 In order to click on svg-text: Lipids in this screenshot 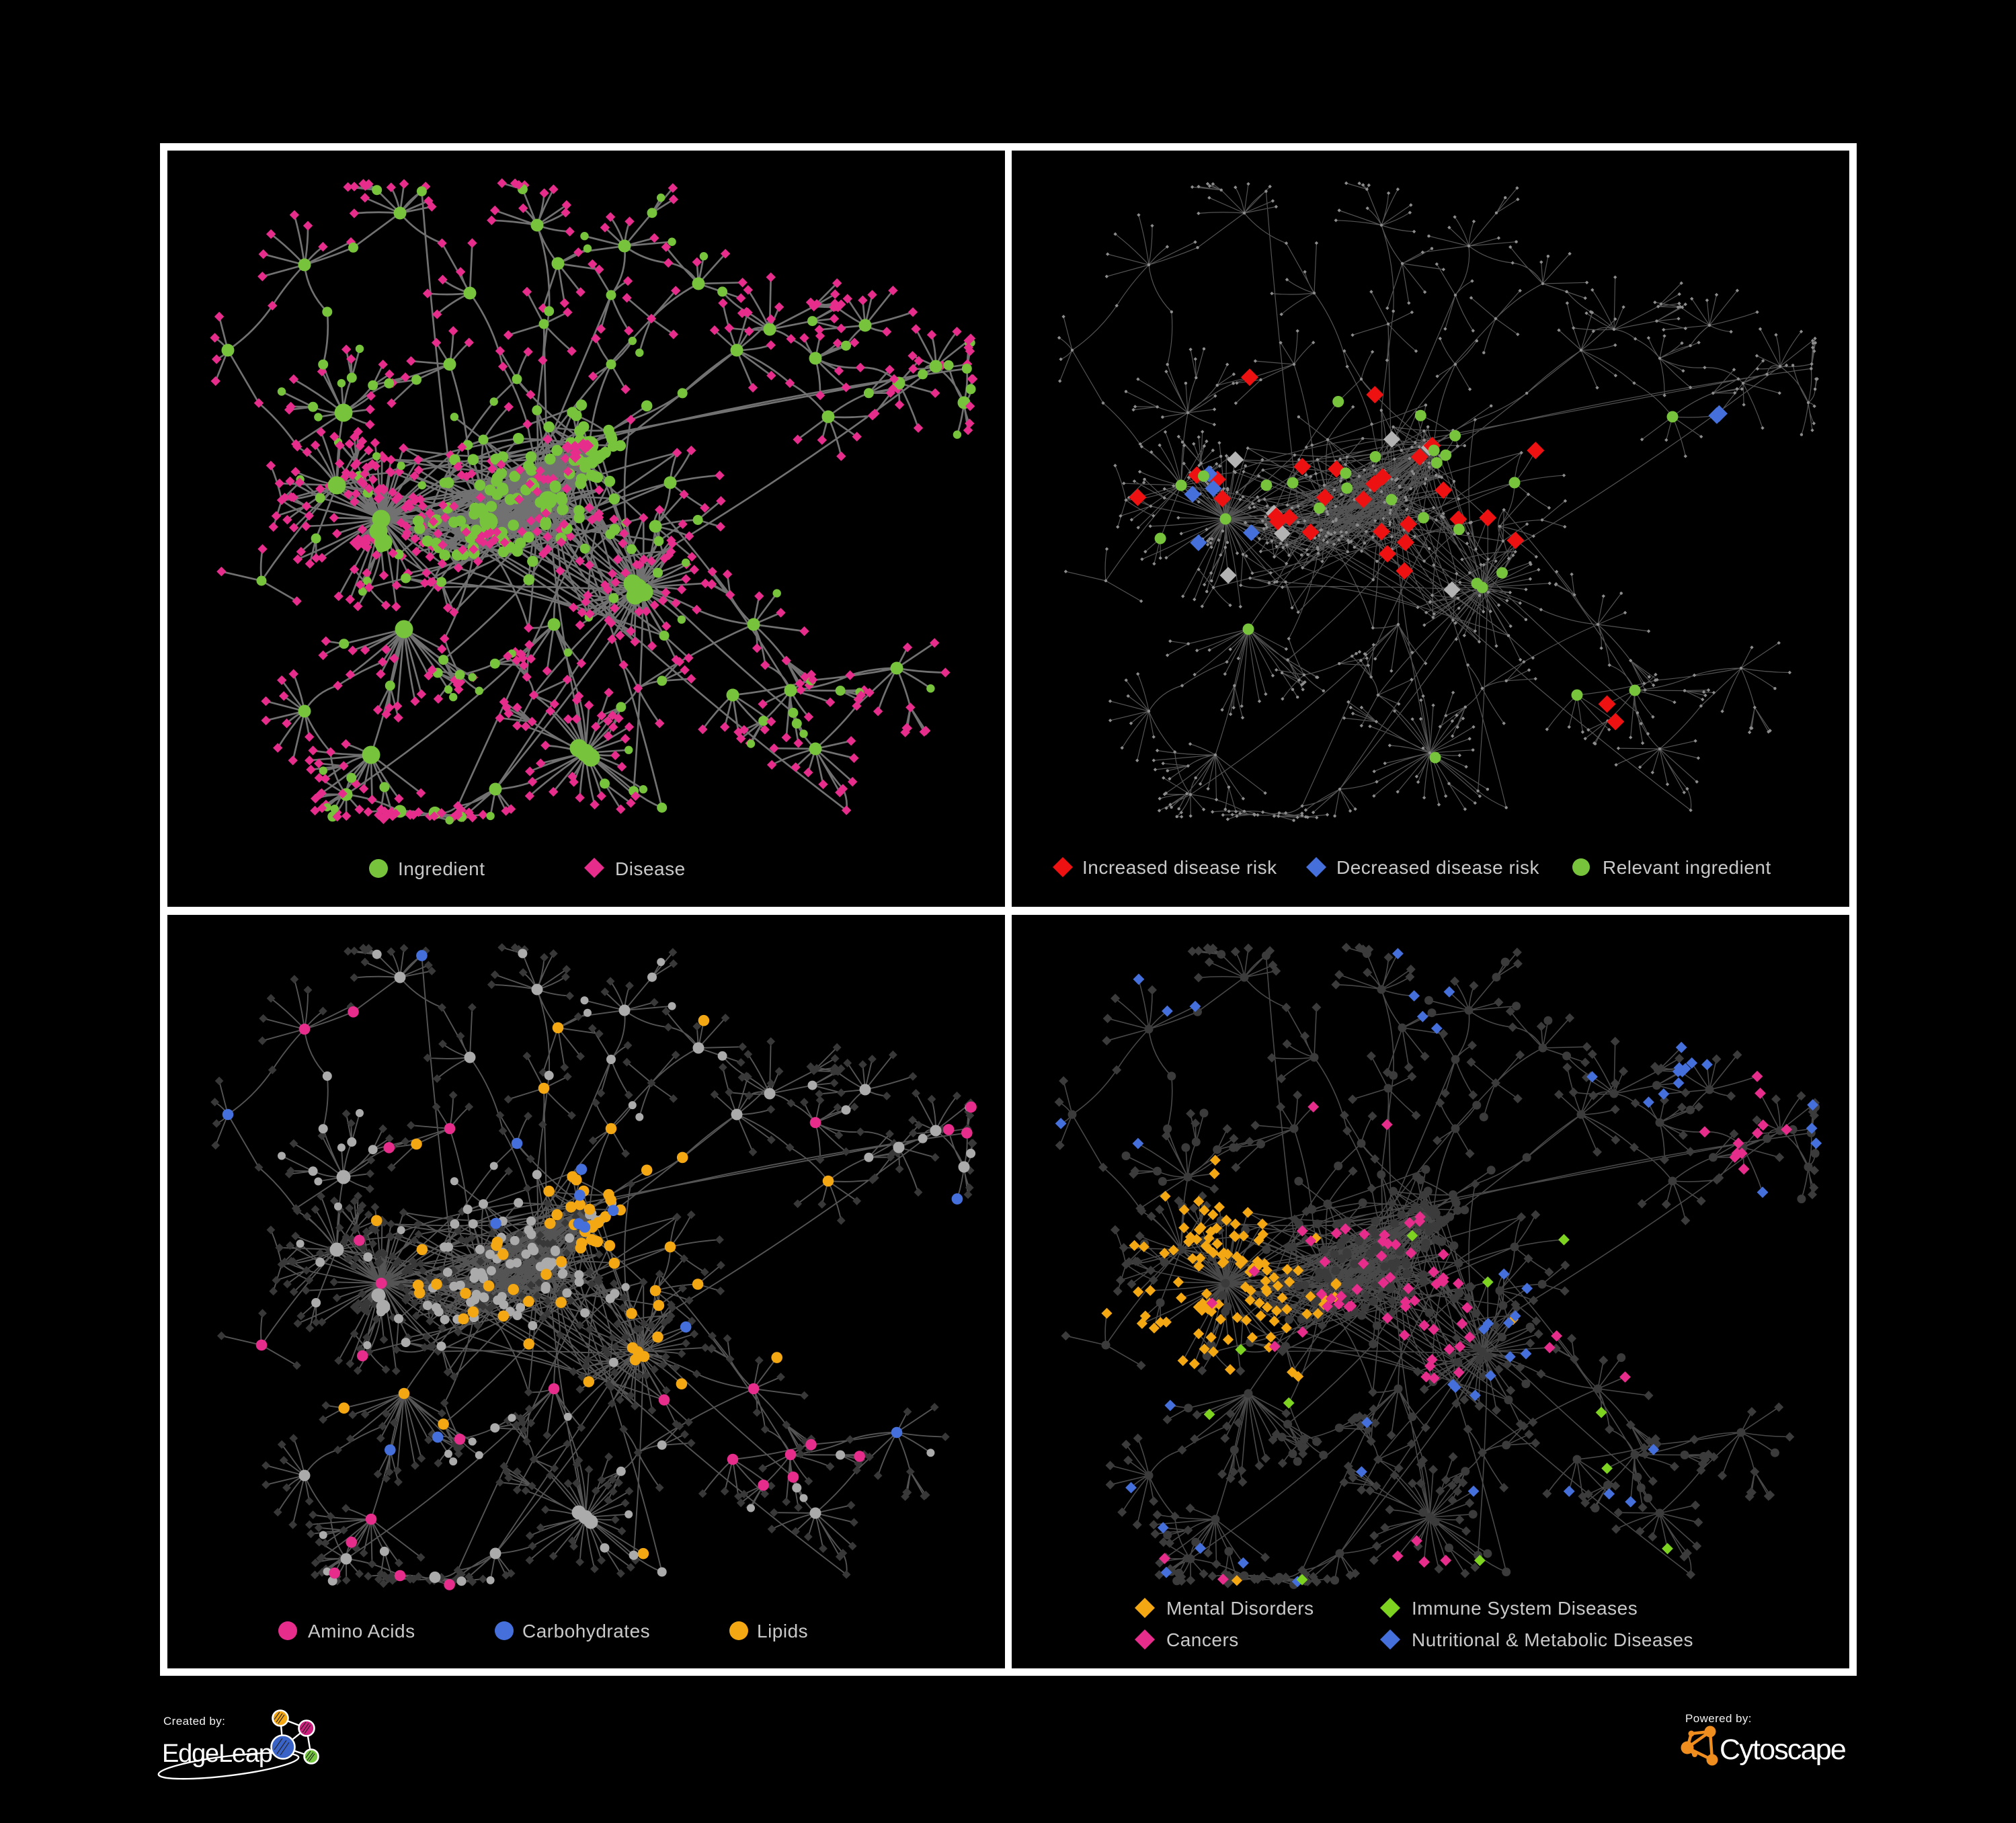, I will do `click(782, 1631)`.